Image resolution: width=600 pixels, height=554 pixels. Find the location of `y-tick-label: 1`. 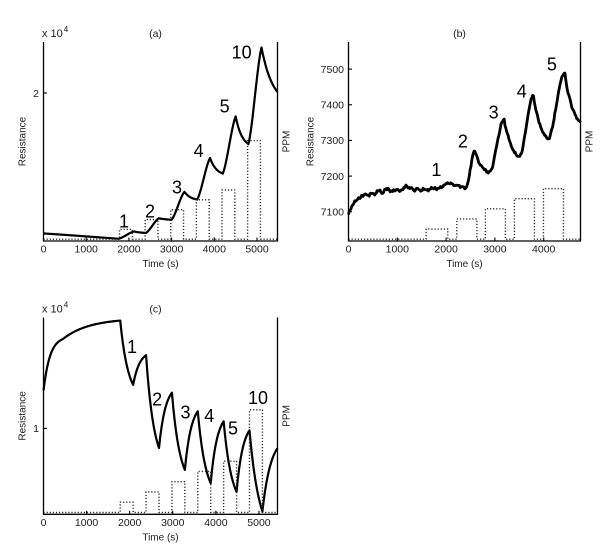

y-tick-label: 1 is located at coordinates (36, 429).